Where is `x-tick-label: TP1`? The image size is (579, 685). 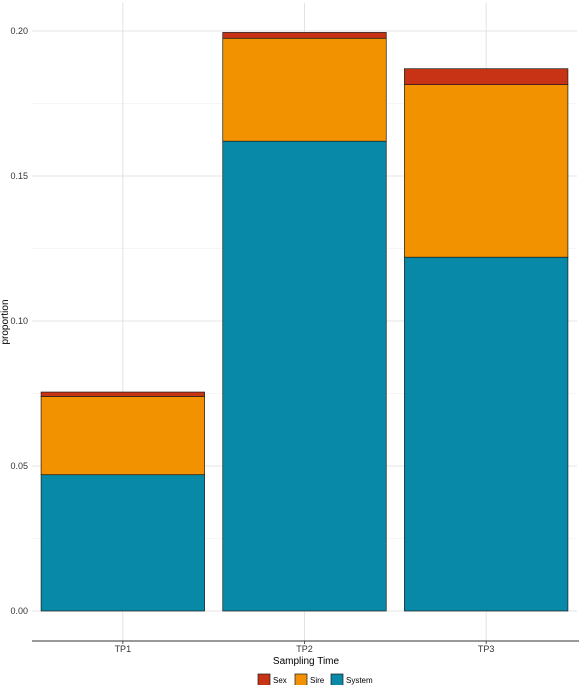
x-tick-label: TP1 is located at coordinates (123, 649).